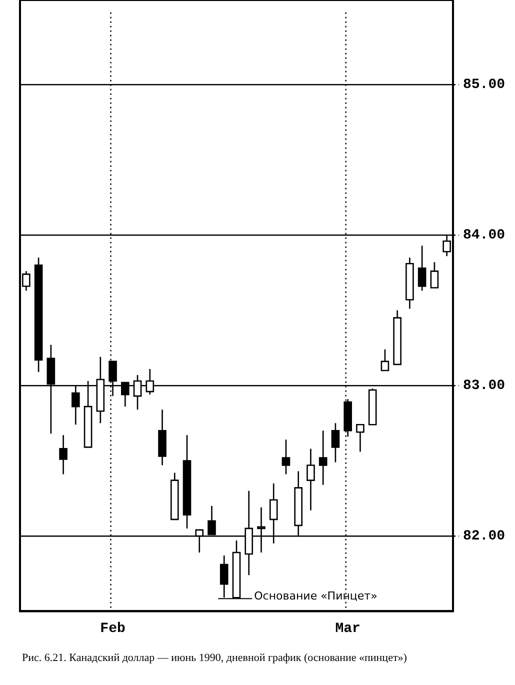  Describe the element at coordinates (484, 536) in the screenshot. I see `y-tick-label: 82.00` at that location.